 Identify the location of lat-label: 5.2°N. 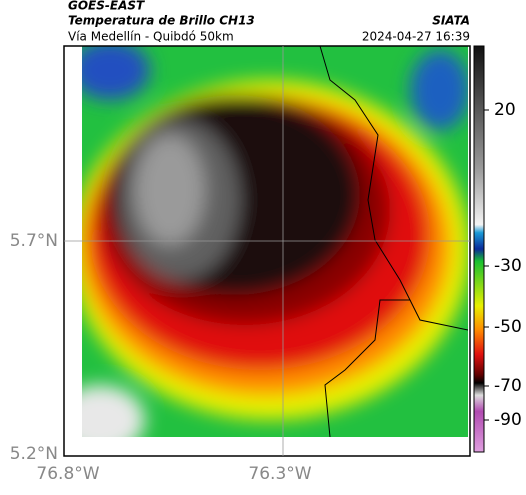
(34, 454).